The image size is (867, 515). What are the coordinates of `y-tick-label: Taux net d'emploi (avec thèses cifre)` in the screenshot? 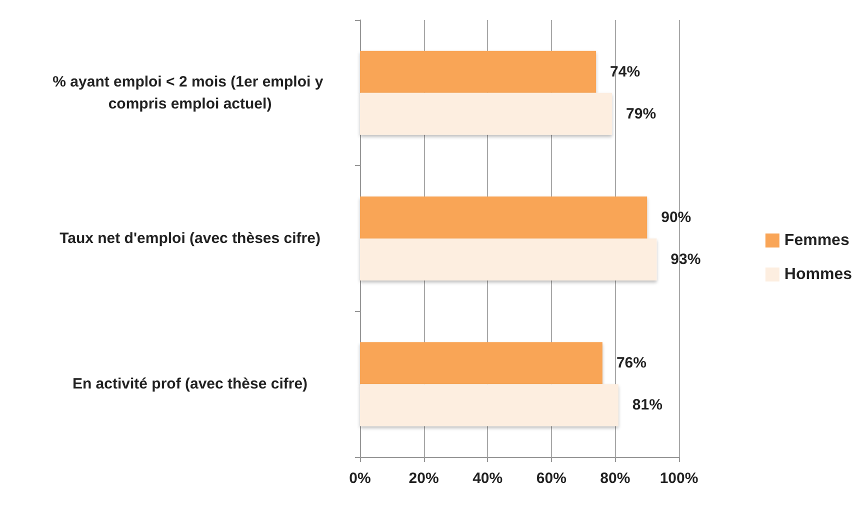 It's located at (190, 238).